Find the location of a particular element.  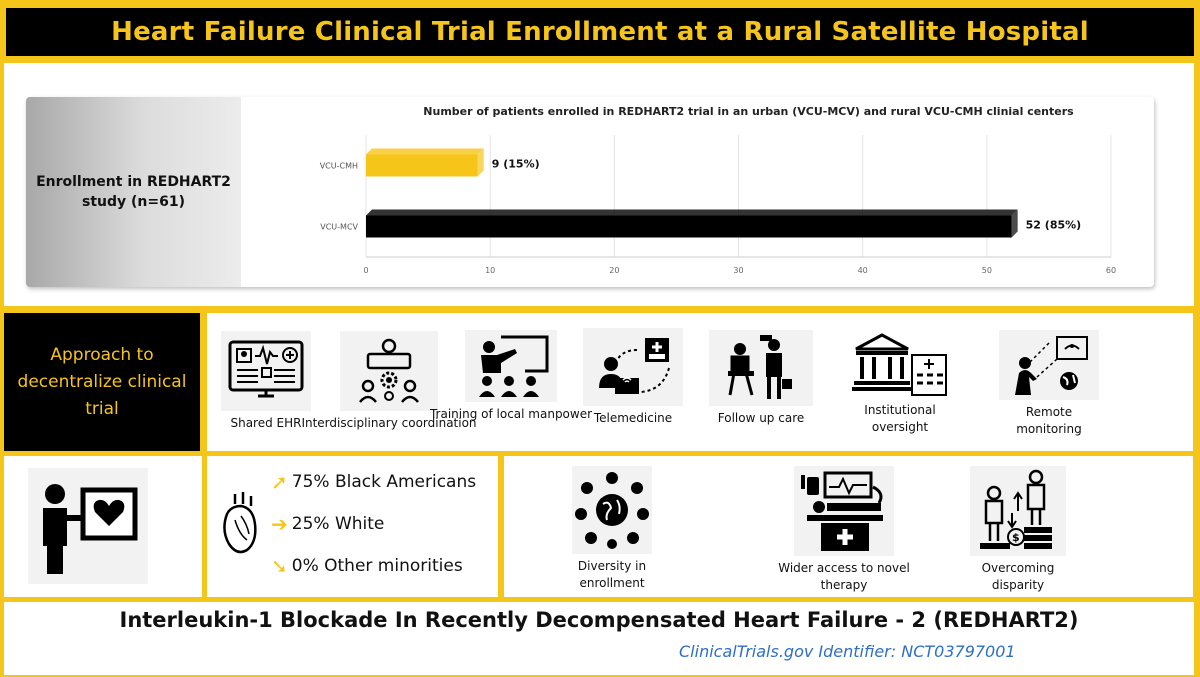

approach-item-follow-up: Follow up care is located at coordinates (761, 378).